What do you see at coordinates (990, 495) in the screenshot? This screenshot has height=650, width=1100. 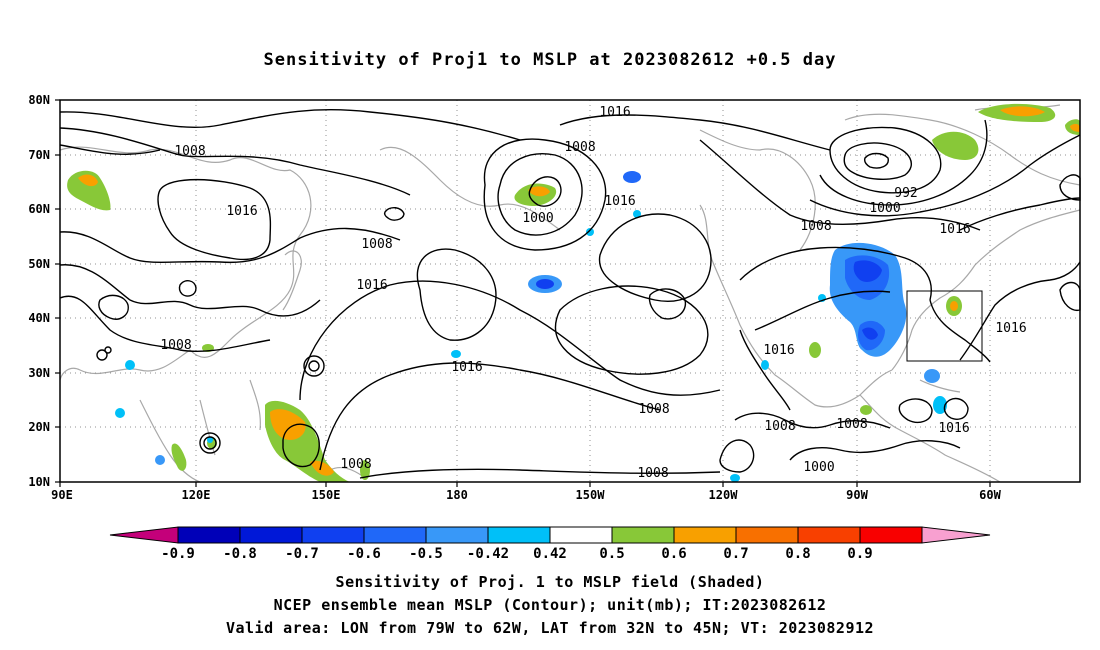 I see `lon-label: 60W` at bounding box center [990, 495].